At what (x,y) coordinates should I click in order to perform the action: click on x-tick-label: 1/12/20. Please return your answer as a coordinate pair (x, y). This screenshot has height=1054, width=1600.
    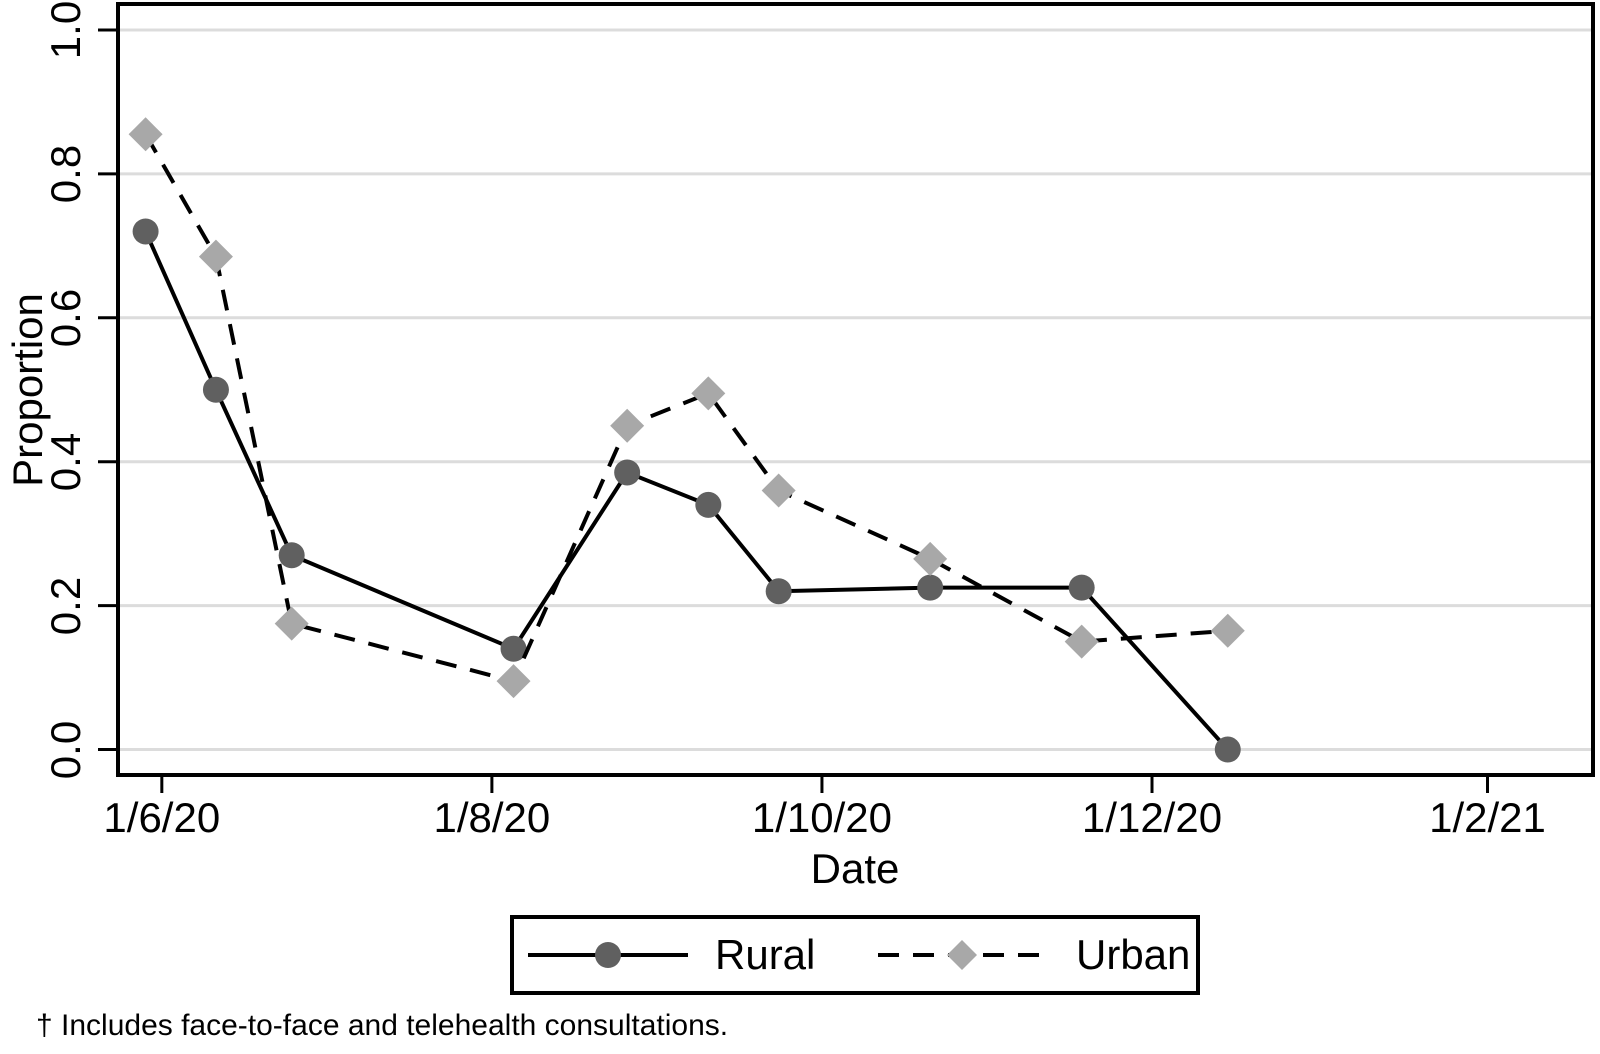
    Looking at the image, I should click on (1152, 817).